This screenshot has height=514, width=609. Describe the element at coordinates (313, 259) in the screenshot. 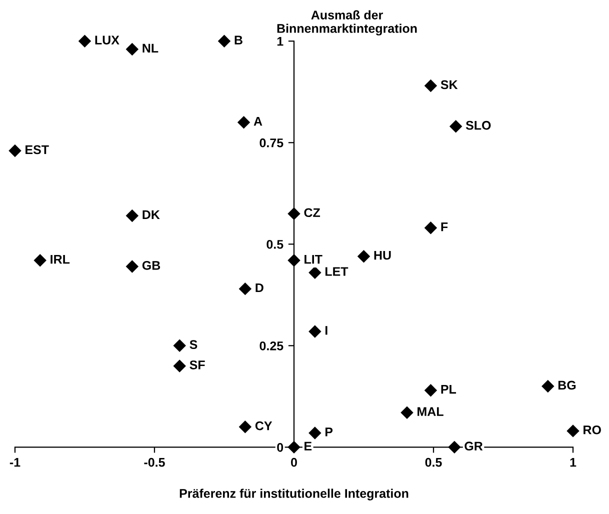

I see `annotation: LIT` at that location.